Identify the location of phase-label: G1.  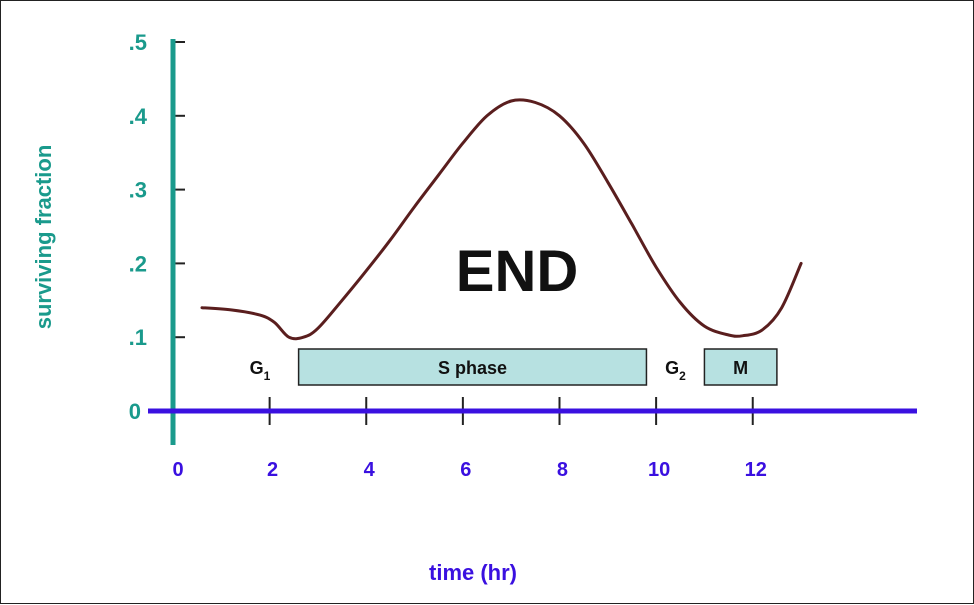
(260, 370).